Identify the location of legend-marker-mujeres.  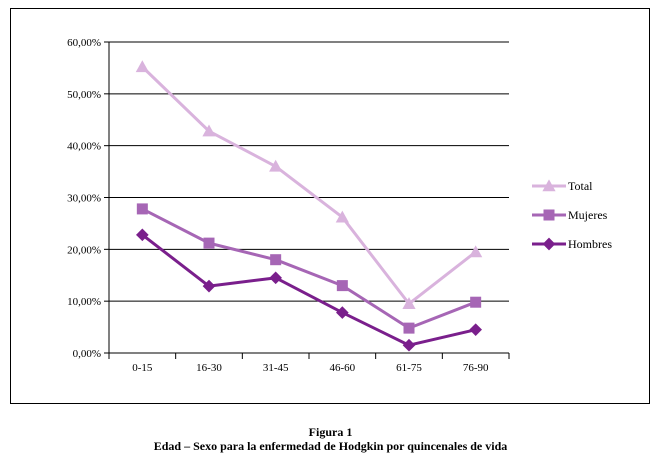
(549, 215).